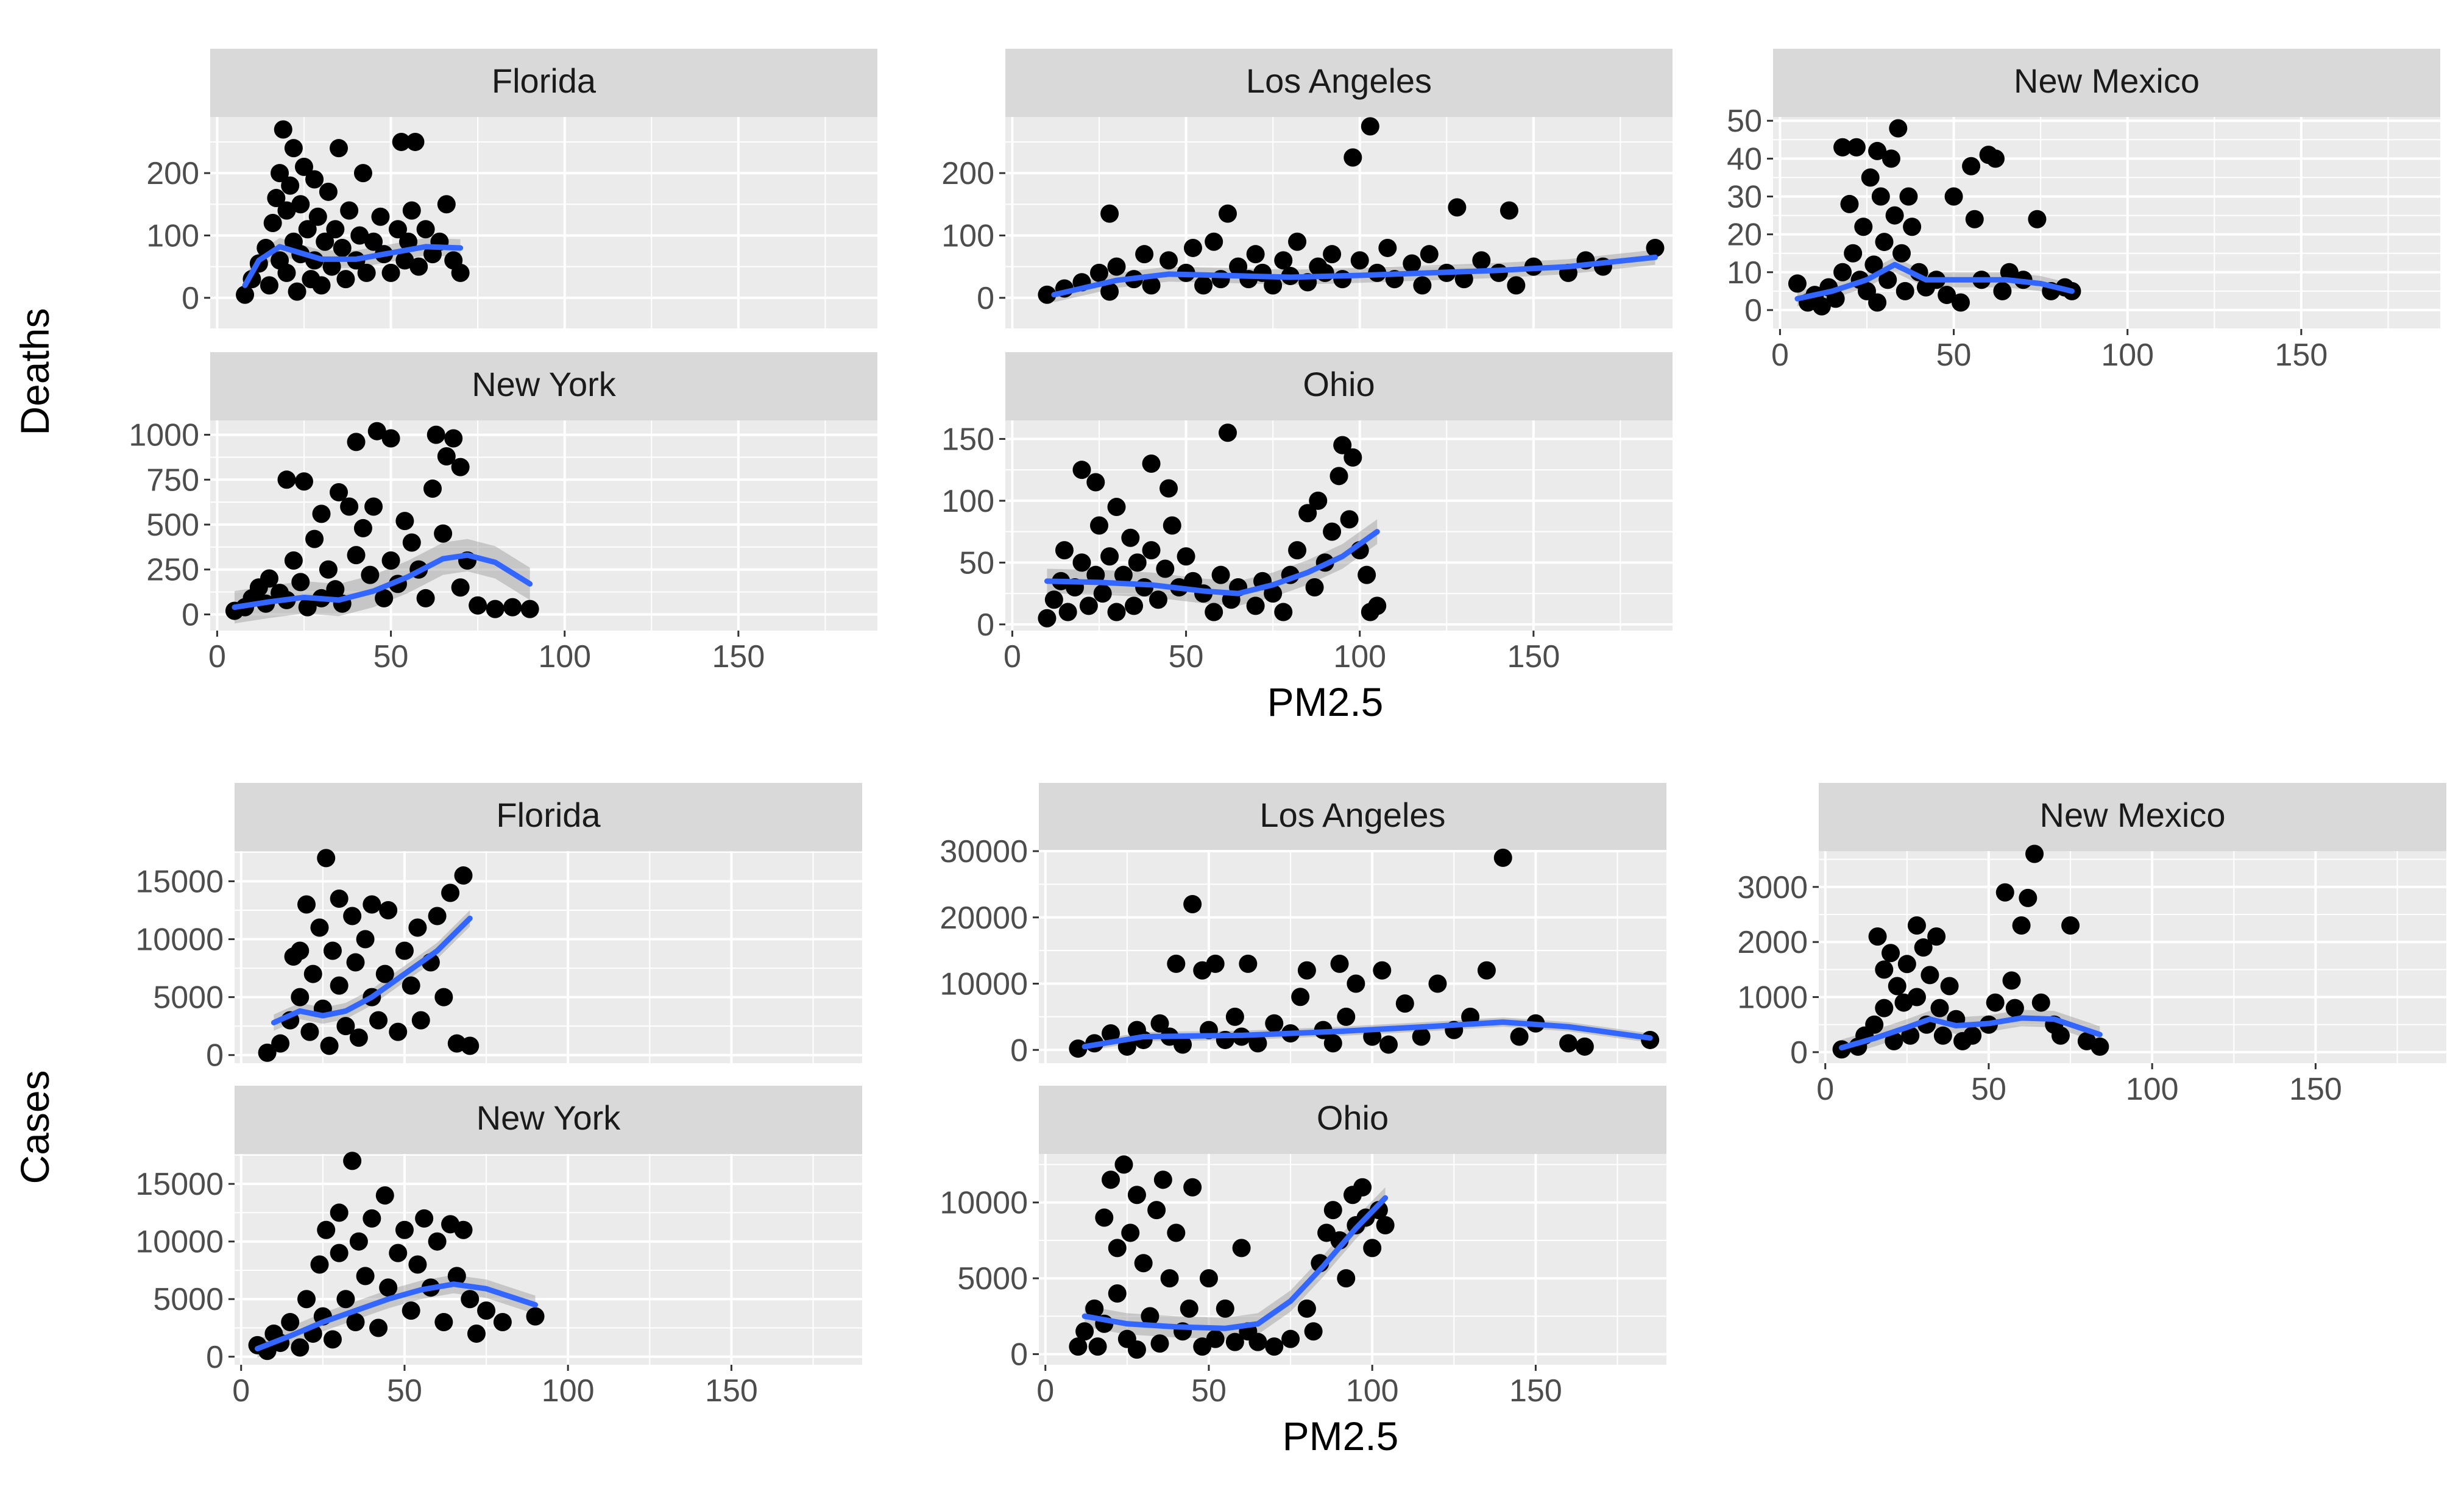 This screenshot has height=1486, width=2464. I want to click on chart2-x-axis-title: PM2.5, so click(1341, 1436).